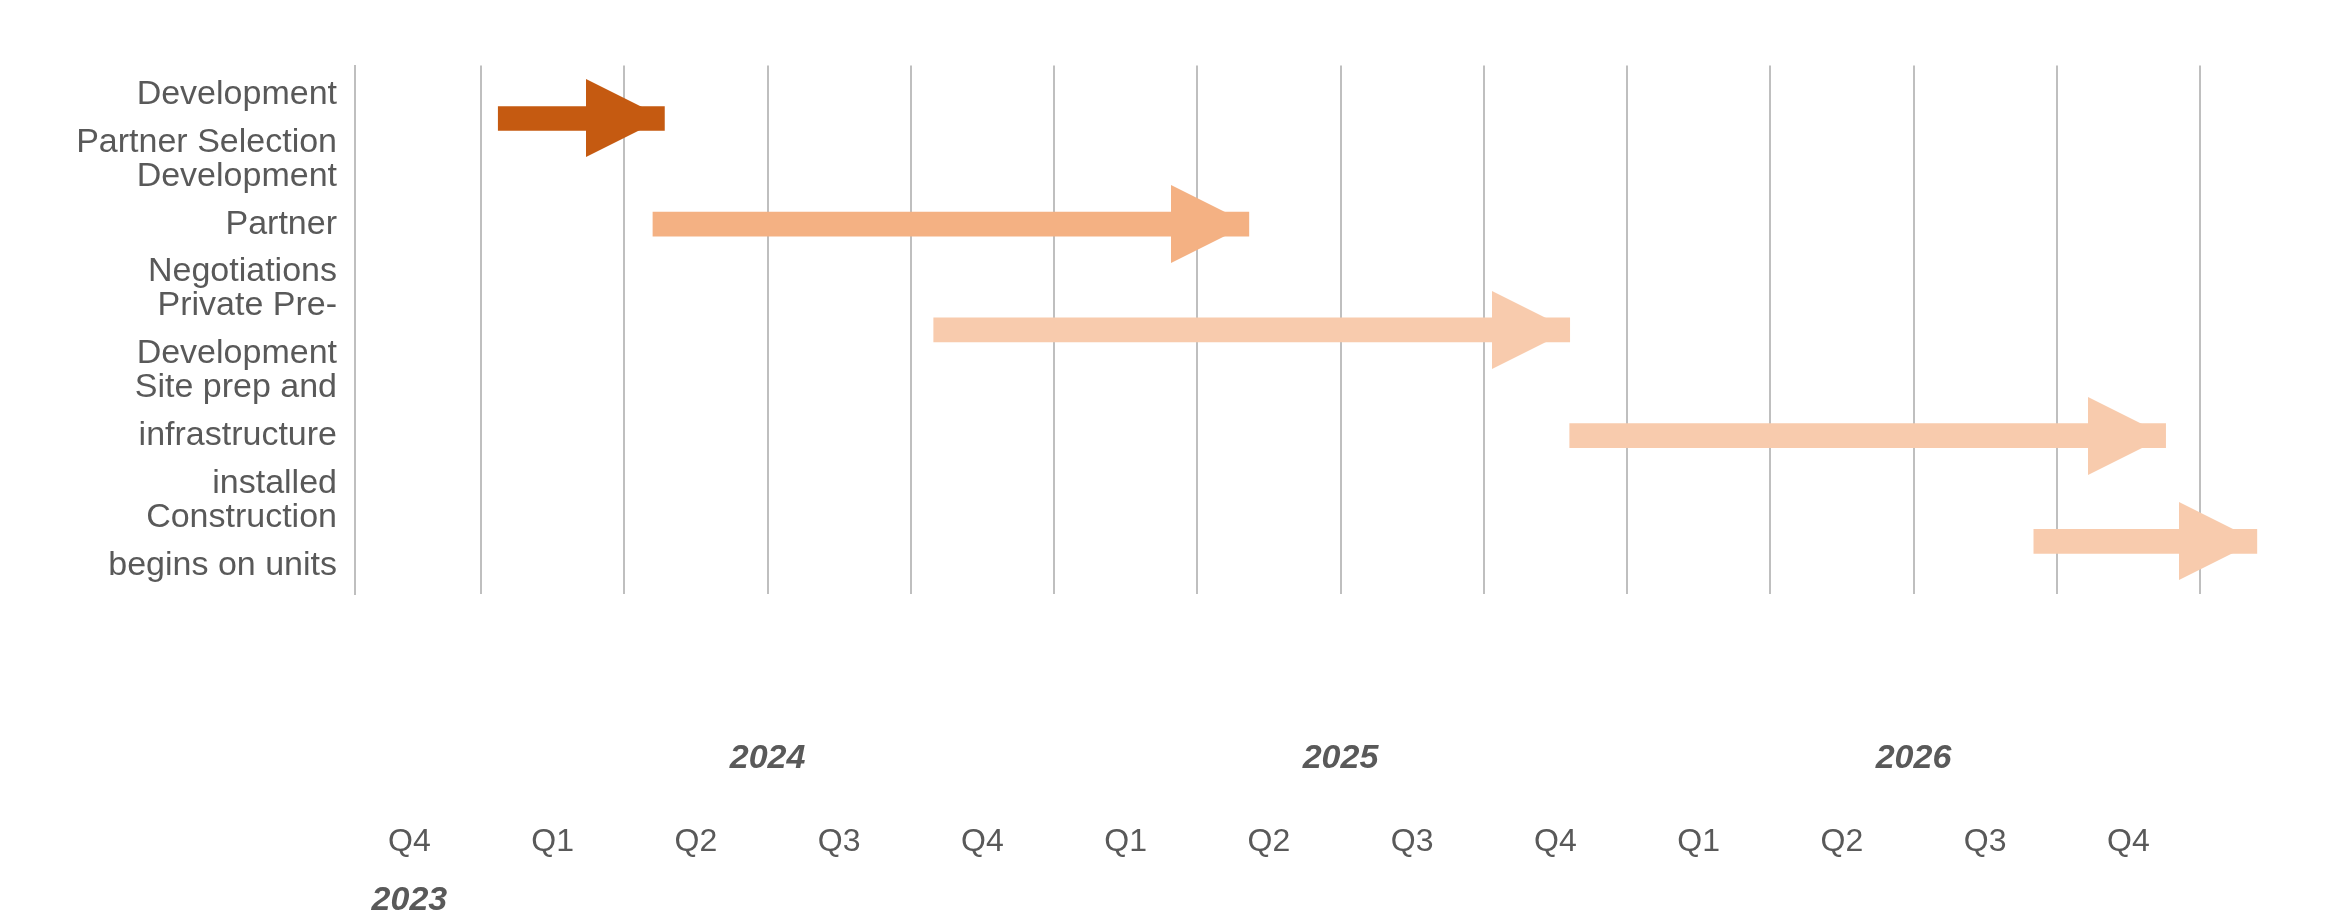  I want to click on bar, so click(1867, 435).